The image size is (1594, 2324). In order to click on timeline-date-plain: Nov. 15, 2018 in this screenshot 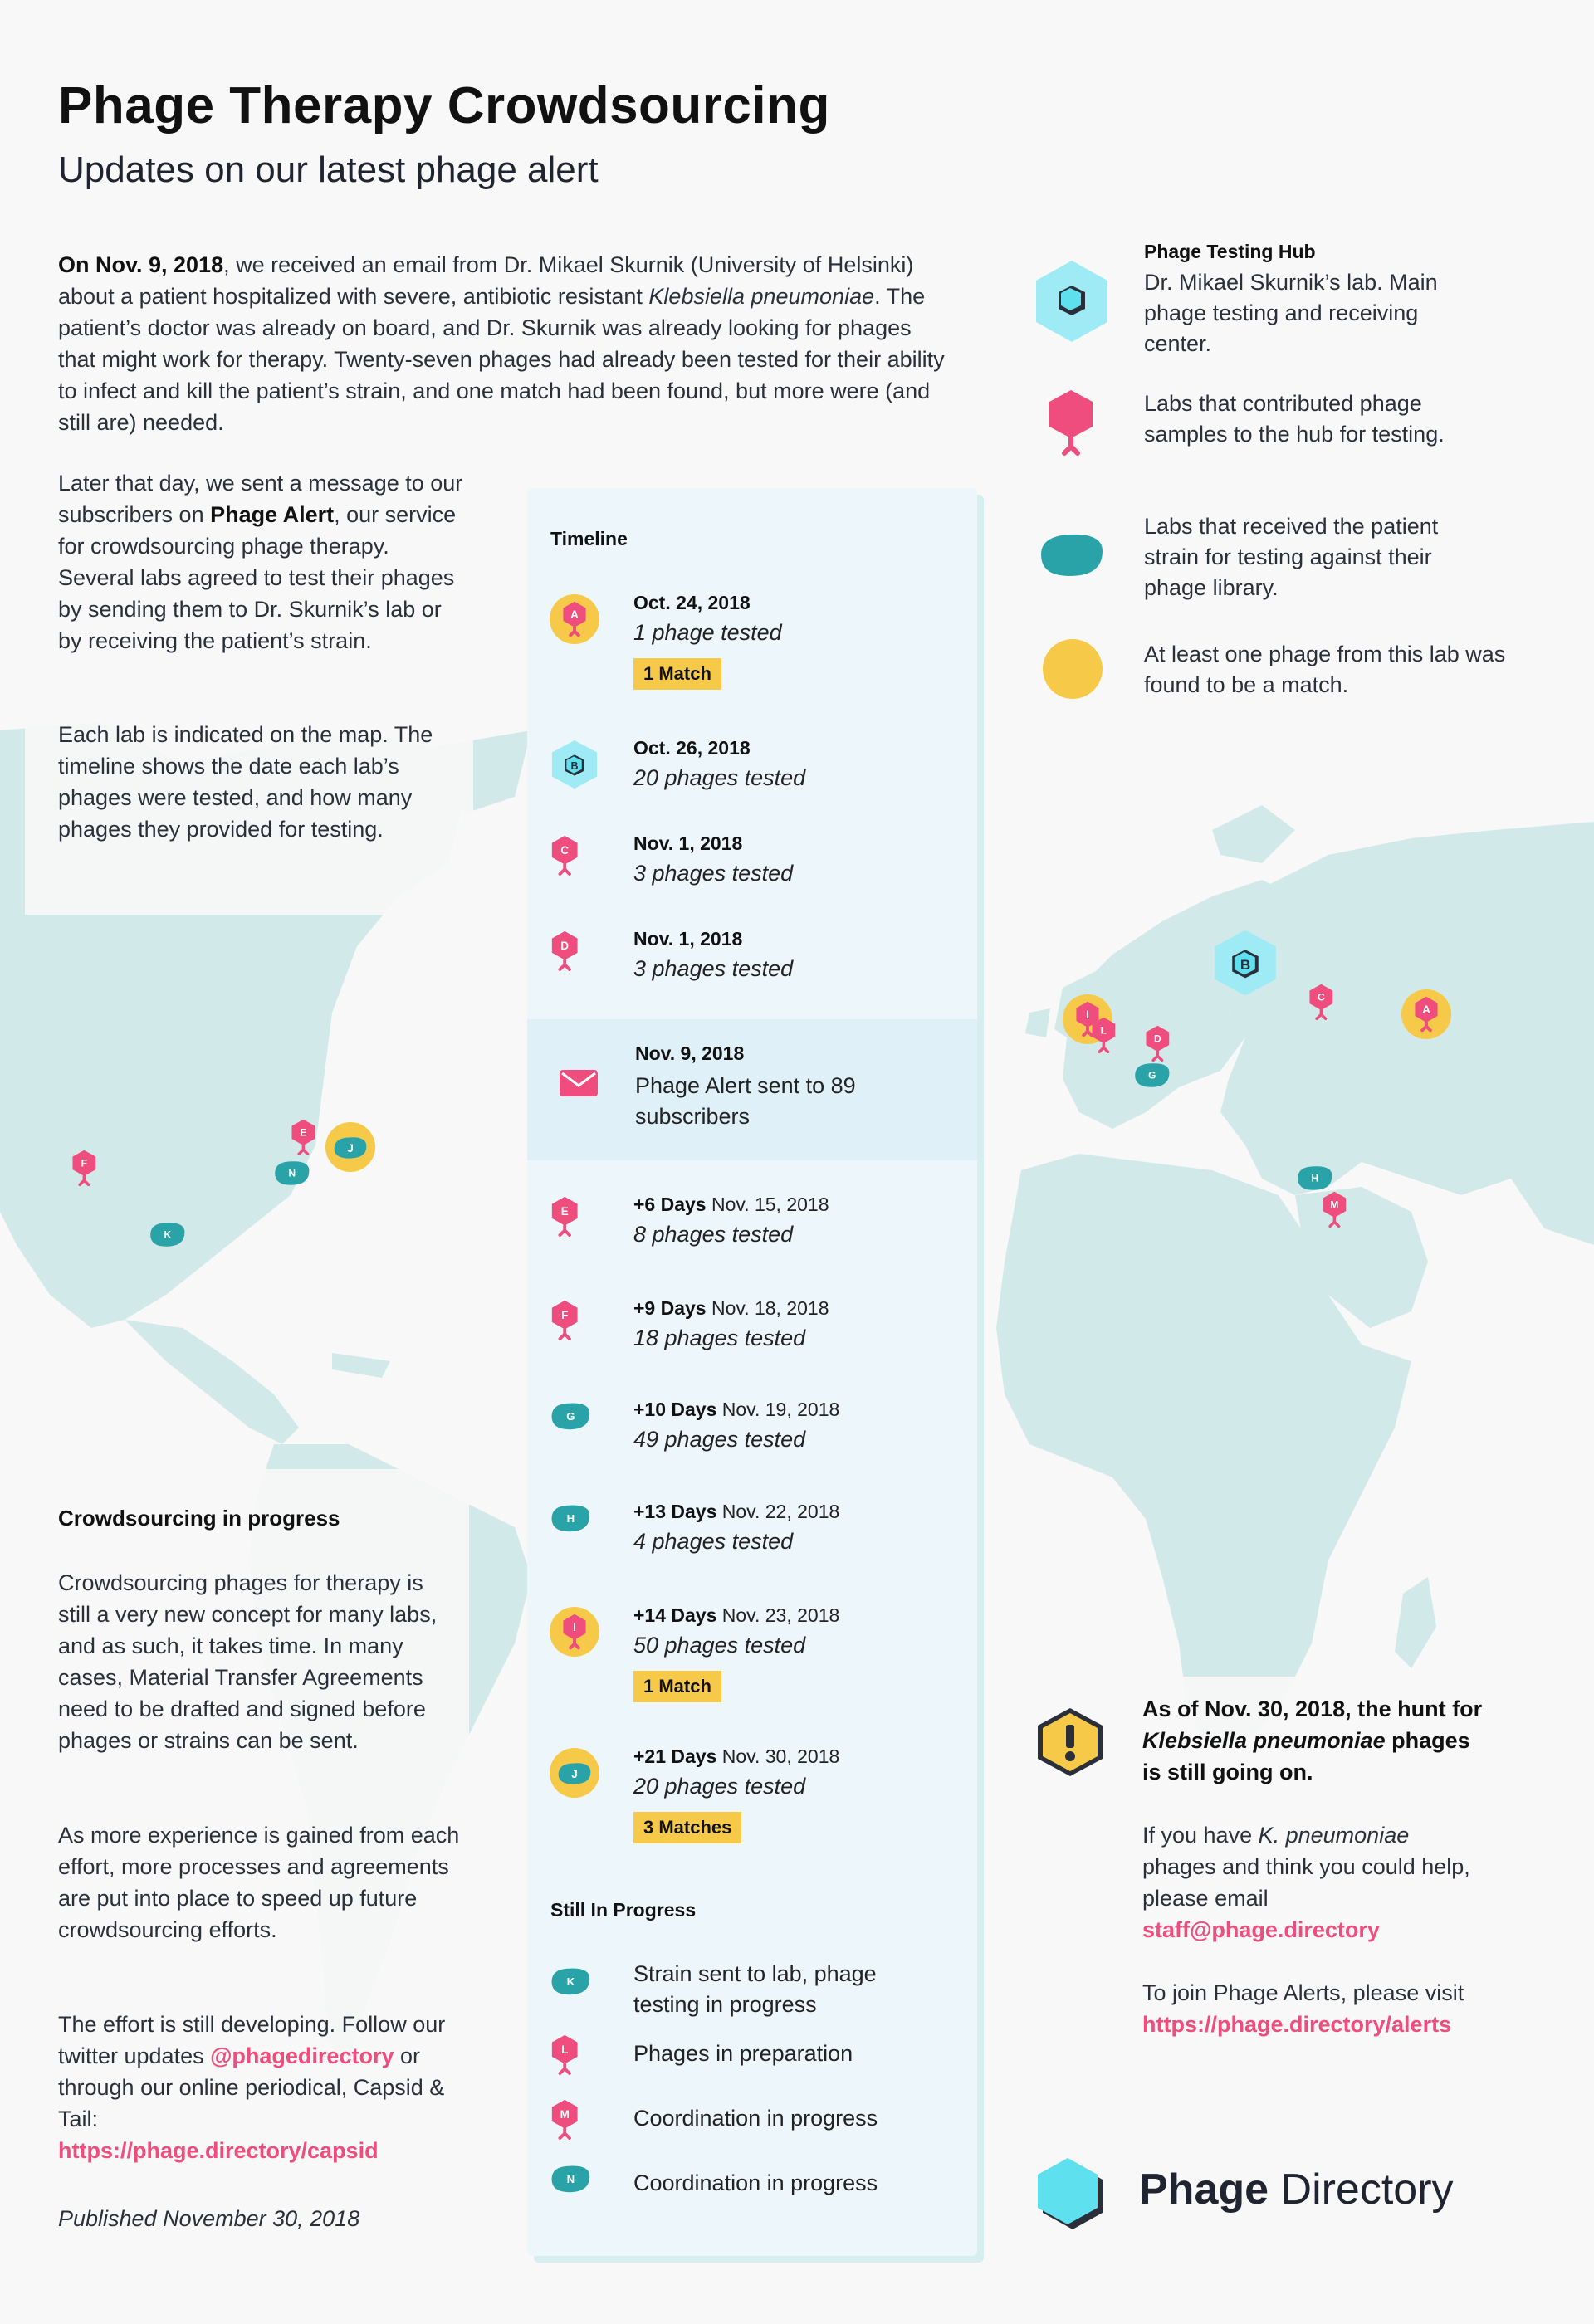, I will do `click(770, 1204)`.